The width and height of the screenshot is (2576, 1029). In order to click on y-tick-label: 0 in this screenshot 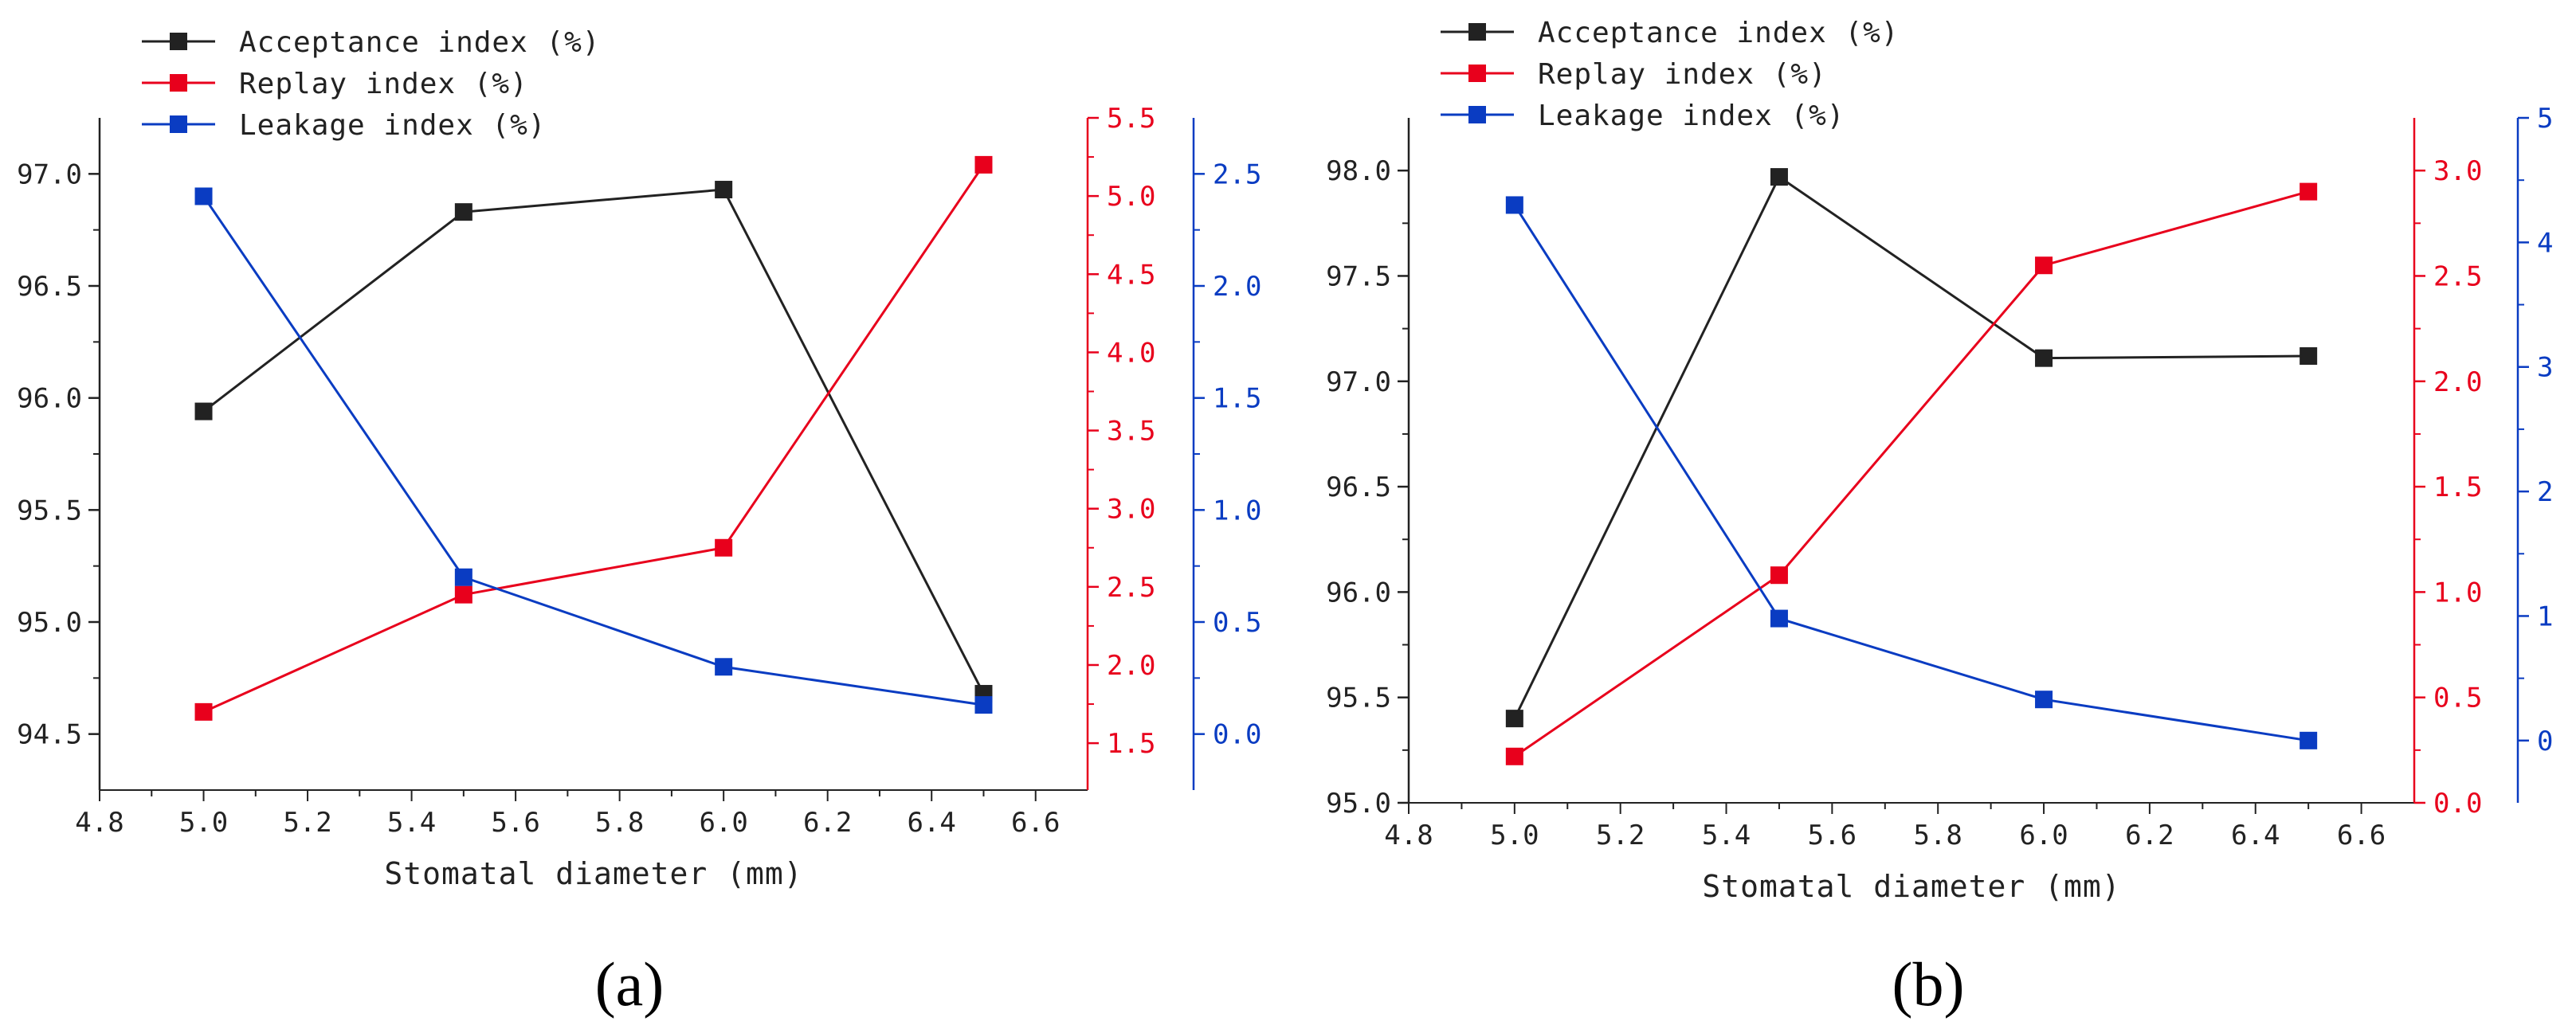, I will do `click(2545, 741)`.